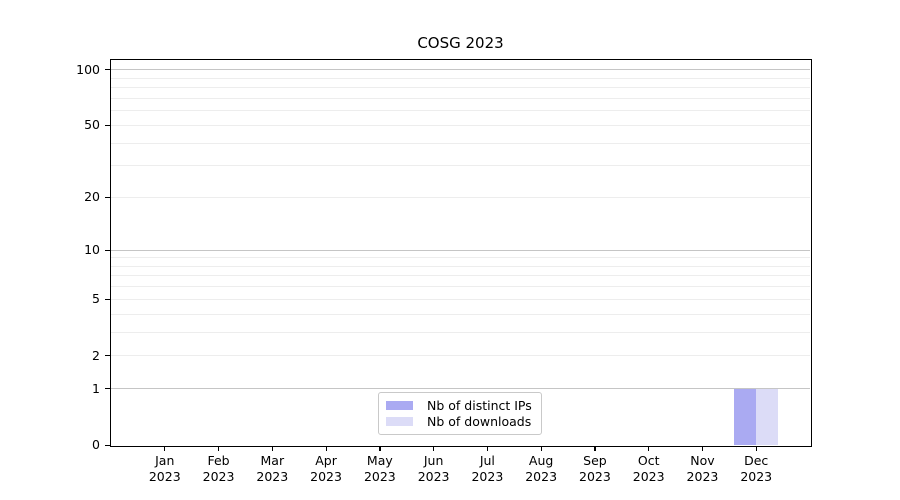 This screenshot has width=900, height=500. Describe the element at coordinates (541, 460) in the screenshot. I see `x-tick-label-line: Aug` at that location.